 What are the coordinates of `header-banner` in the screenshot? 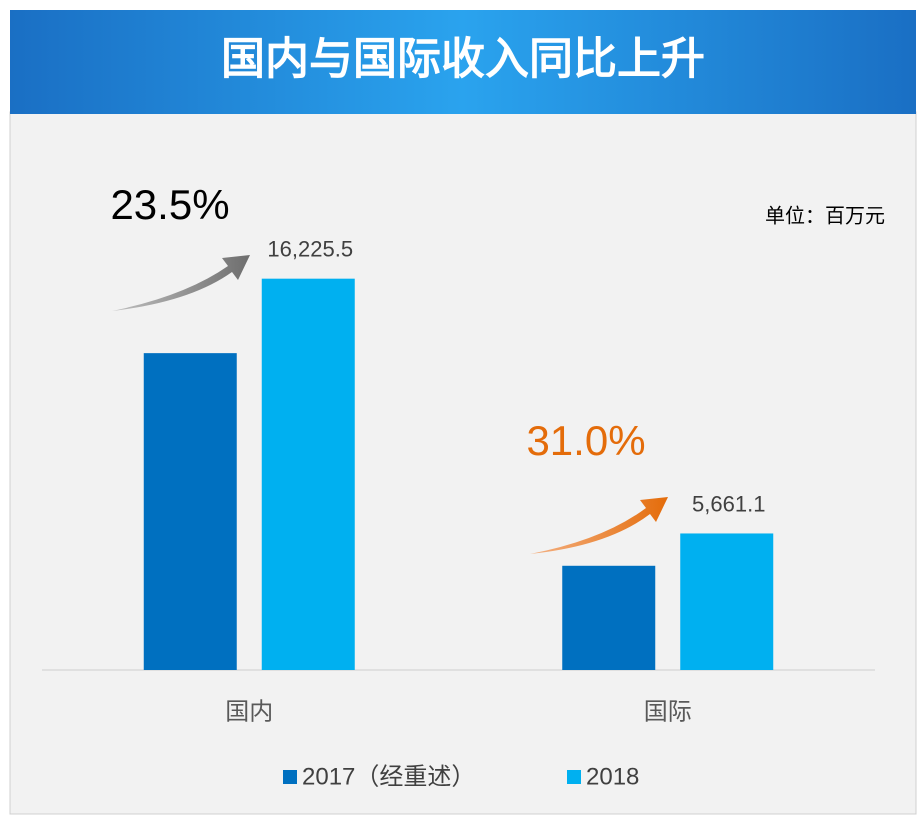 It's located at (463, 62).